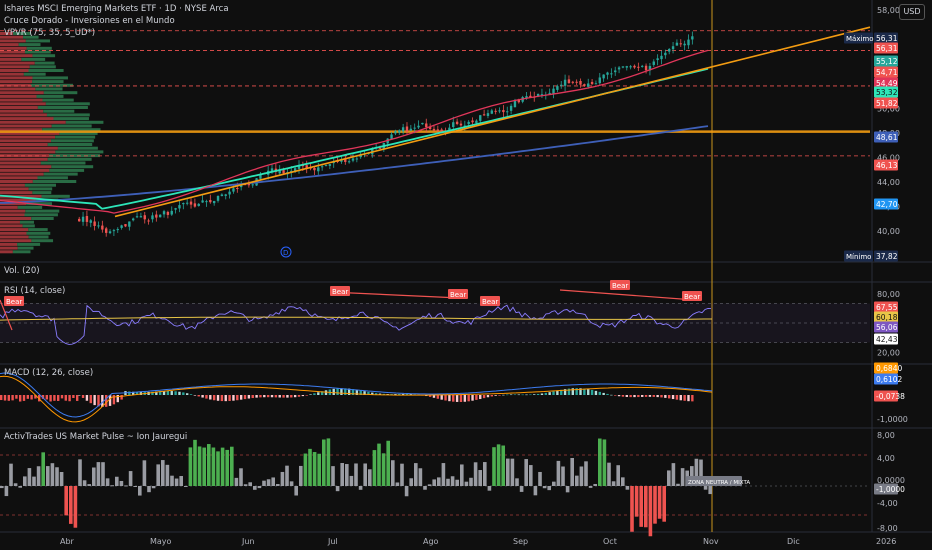 Image resolution: width=932 pixels, height=550 pixels. What do you see at coordinates (692, 297) in the screenshot?
I see `bear-label: Bear` at bounding box center [692, 297].